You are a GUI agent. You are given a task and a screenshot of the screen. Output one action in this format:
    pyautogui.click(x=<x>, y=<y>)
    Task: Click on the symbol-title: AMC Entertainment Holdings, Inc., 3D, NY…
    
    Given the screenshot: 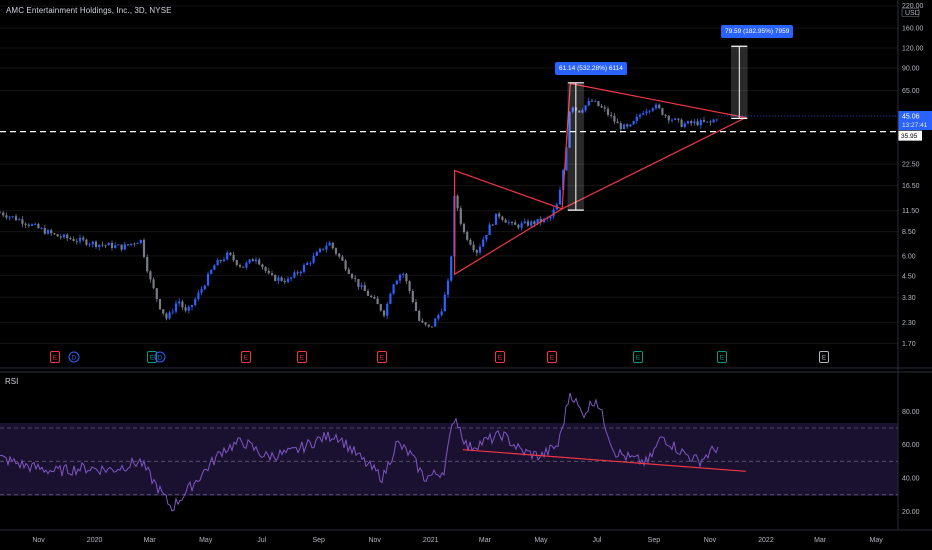 What is the action you would take?
    pyautogui.click(x=89, y=10)
    